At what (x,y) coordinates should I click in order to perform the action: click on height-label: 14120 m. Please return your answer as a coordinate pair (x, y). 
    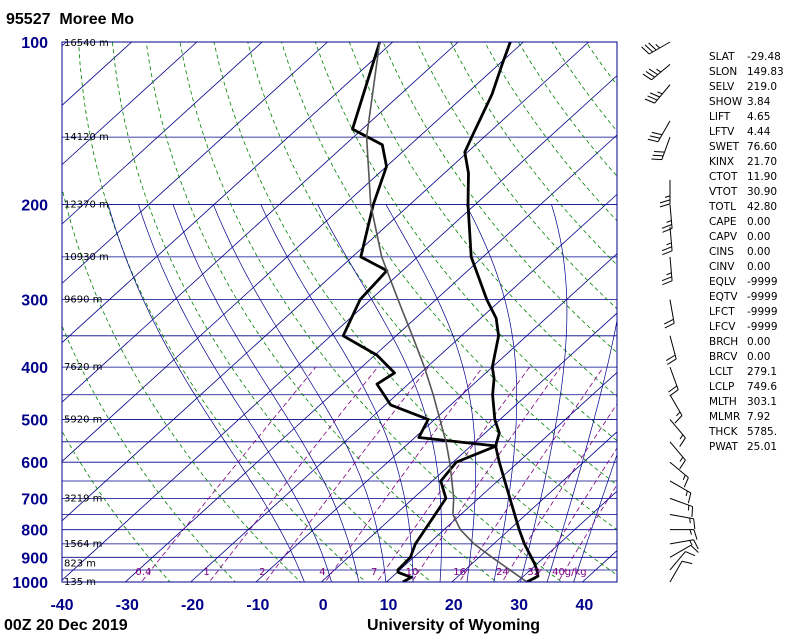
    Looking at the image, I should click on (86, 137).